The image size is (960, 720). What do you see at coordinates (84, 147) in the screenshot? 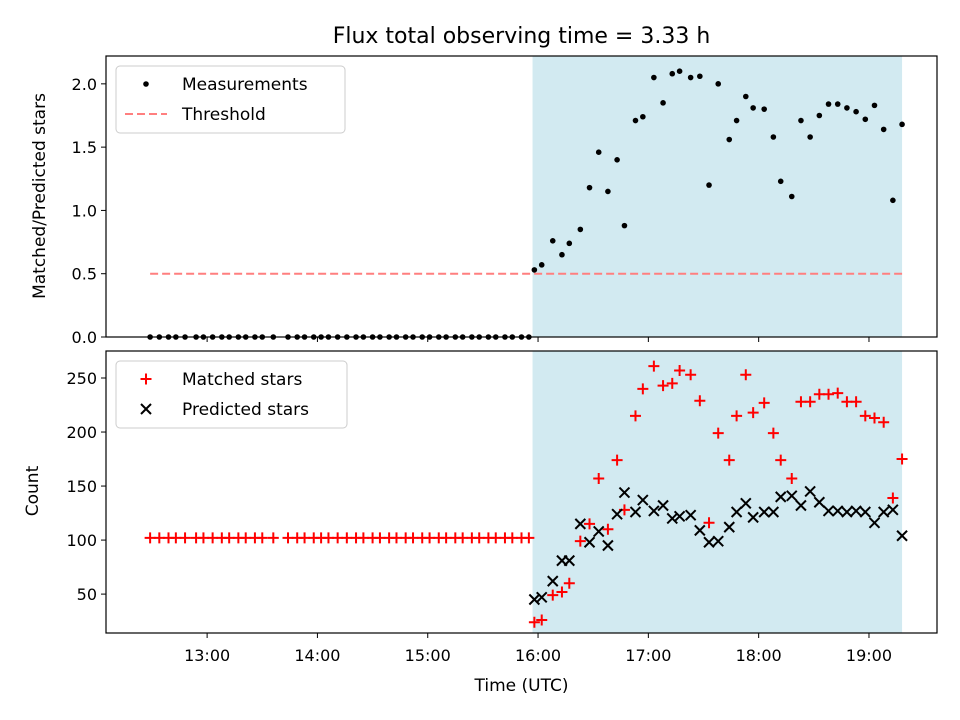
I see `y-tick-label-top: 1.5` at bounding box center [84, 147].